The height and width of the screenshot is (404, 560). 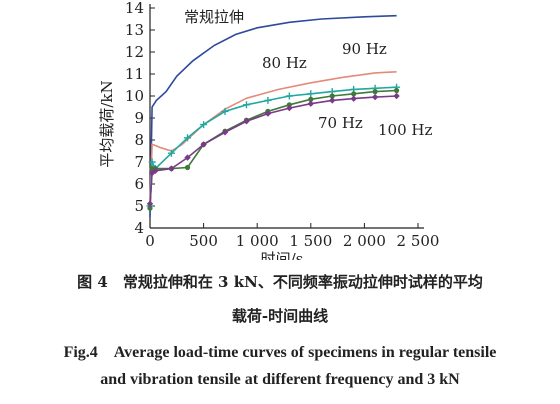 What do you see at coordinates (280, 316) in the screenshot?
I see `caption-cn-line2: 载荷-时间曲线` at bounding box center [280, 316].